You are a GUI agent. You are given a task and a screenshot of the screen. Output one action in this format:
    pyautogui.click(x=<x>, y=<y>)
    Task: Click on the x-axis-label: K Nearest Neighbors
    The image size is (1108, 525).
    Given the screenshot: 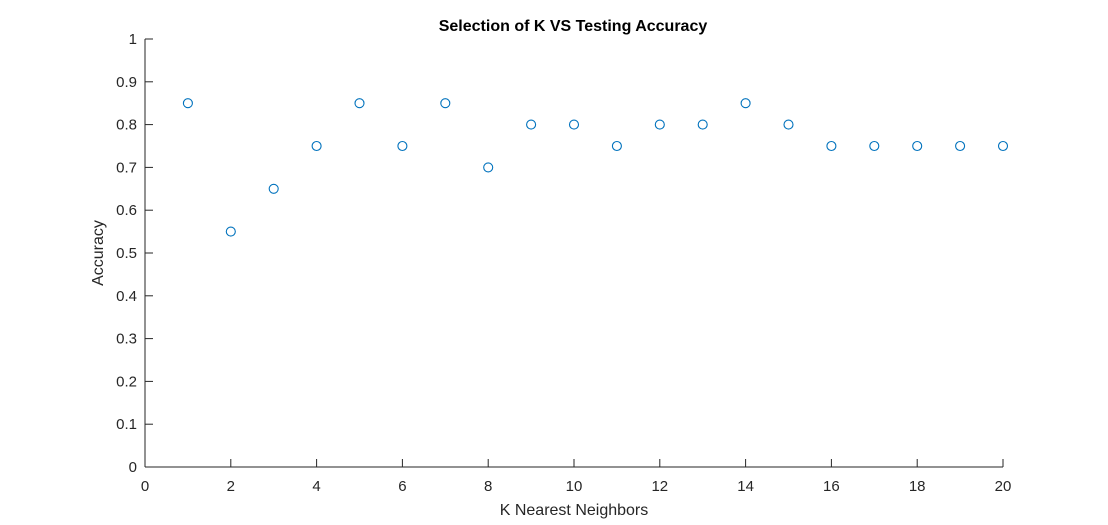 What is the action you would take?
    pyautogui.click(x=574, y=510)
    